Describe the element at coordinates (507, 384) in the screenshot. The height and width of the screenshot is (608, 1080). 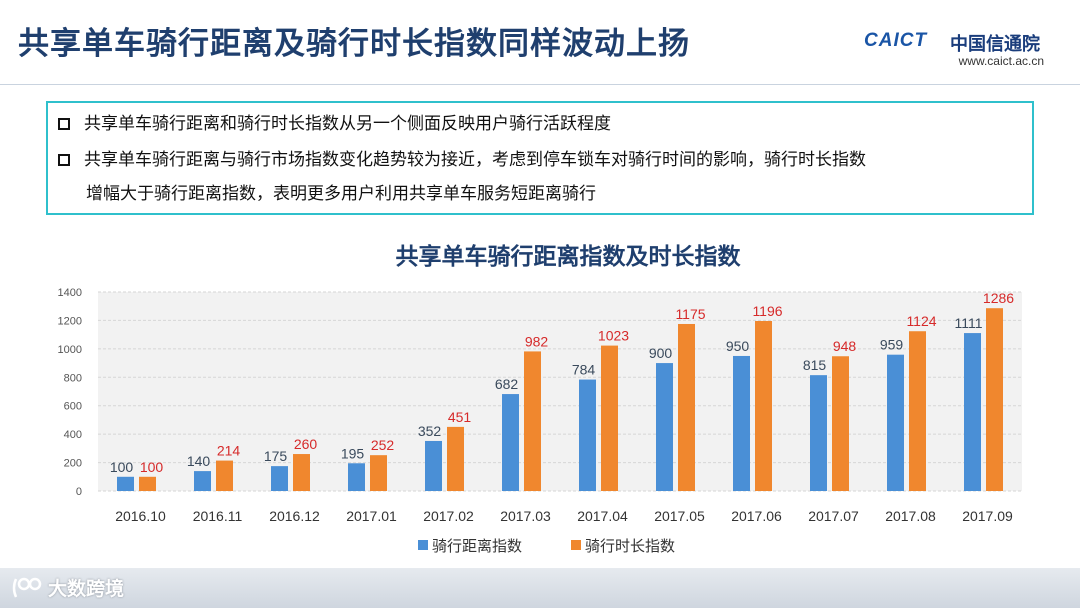
I see `data-label: 682` at that location.